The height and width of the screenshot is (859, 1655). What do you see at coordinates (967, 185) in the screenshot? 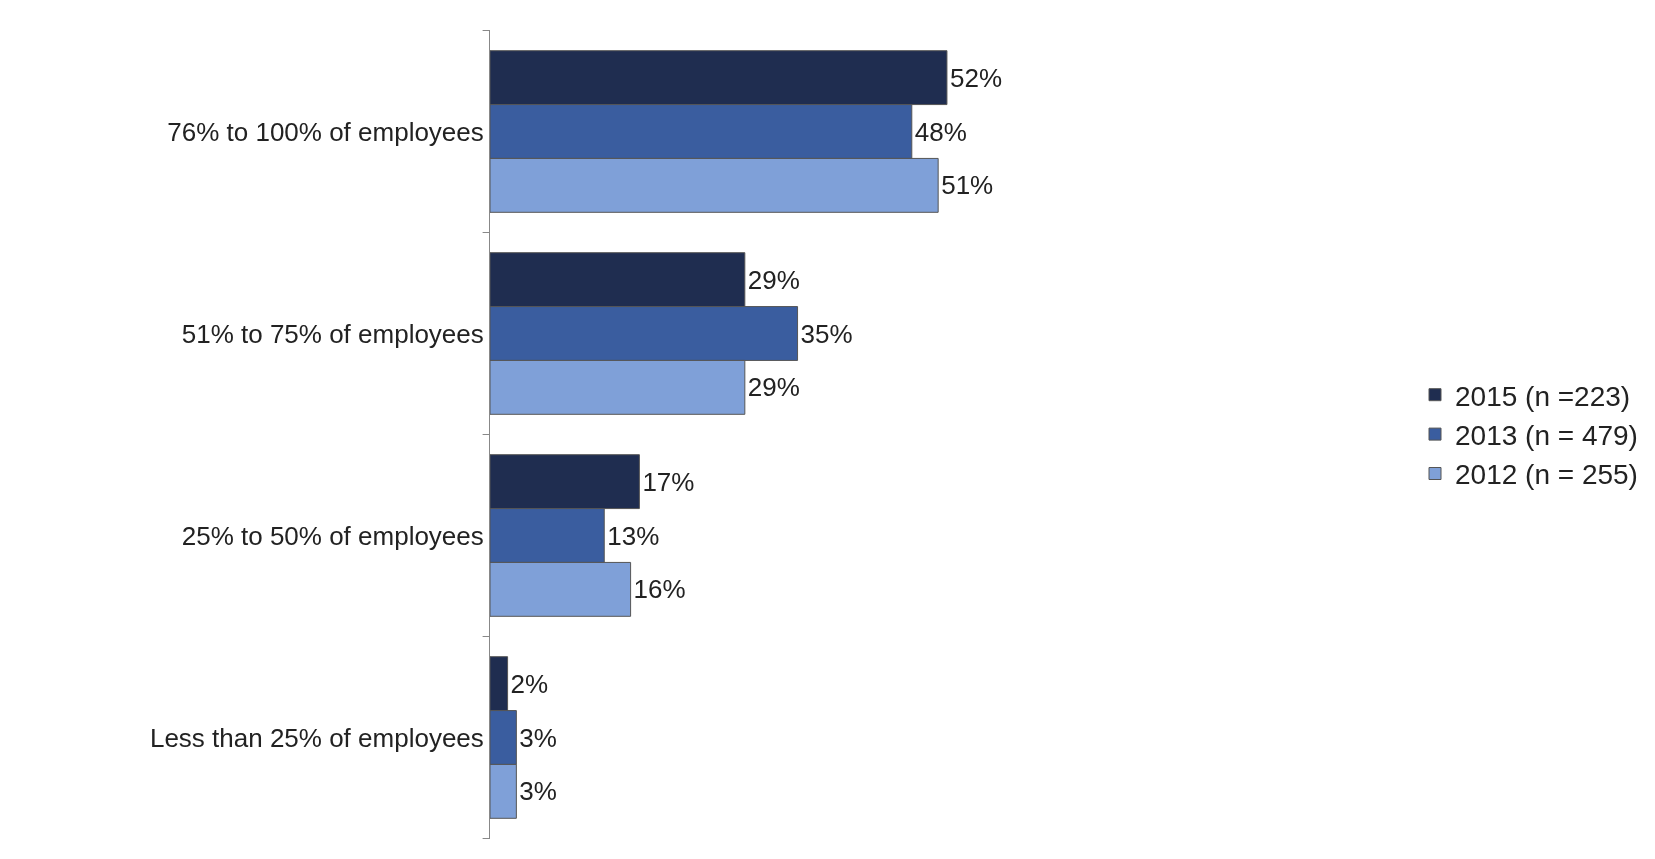
I see `data-label: 51%` at bounding box center [967, 185].